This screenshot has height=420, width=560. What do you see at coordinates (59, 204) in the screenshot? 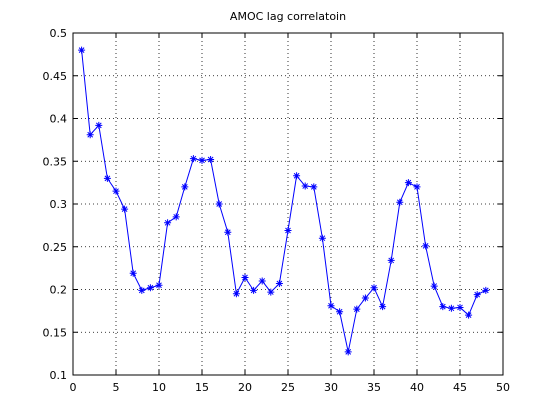
I see `y-tick-label: 0.3` at bounding box center [59, 204].